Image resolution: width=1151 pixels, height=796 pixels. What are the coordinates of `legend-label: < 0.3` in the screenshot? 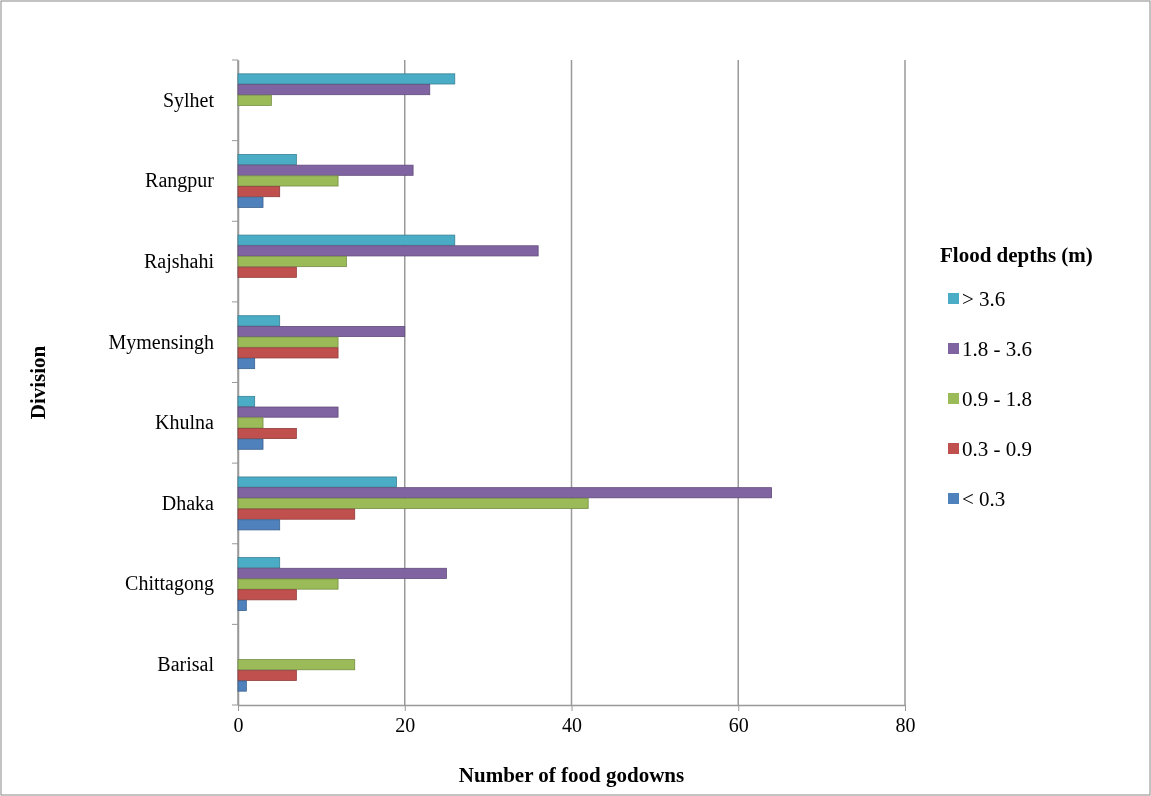 It's located at (984, 499).